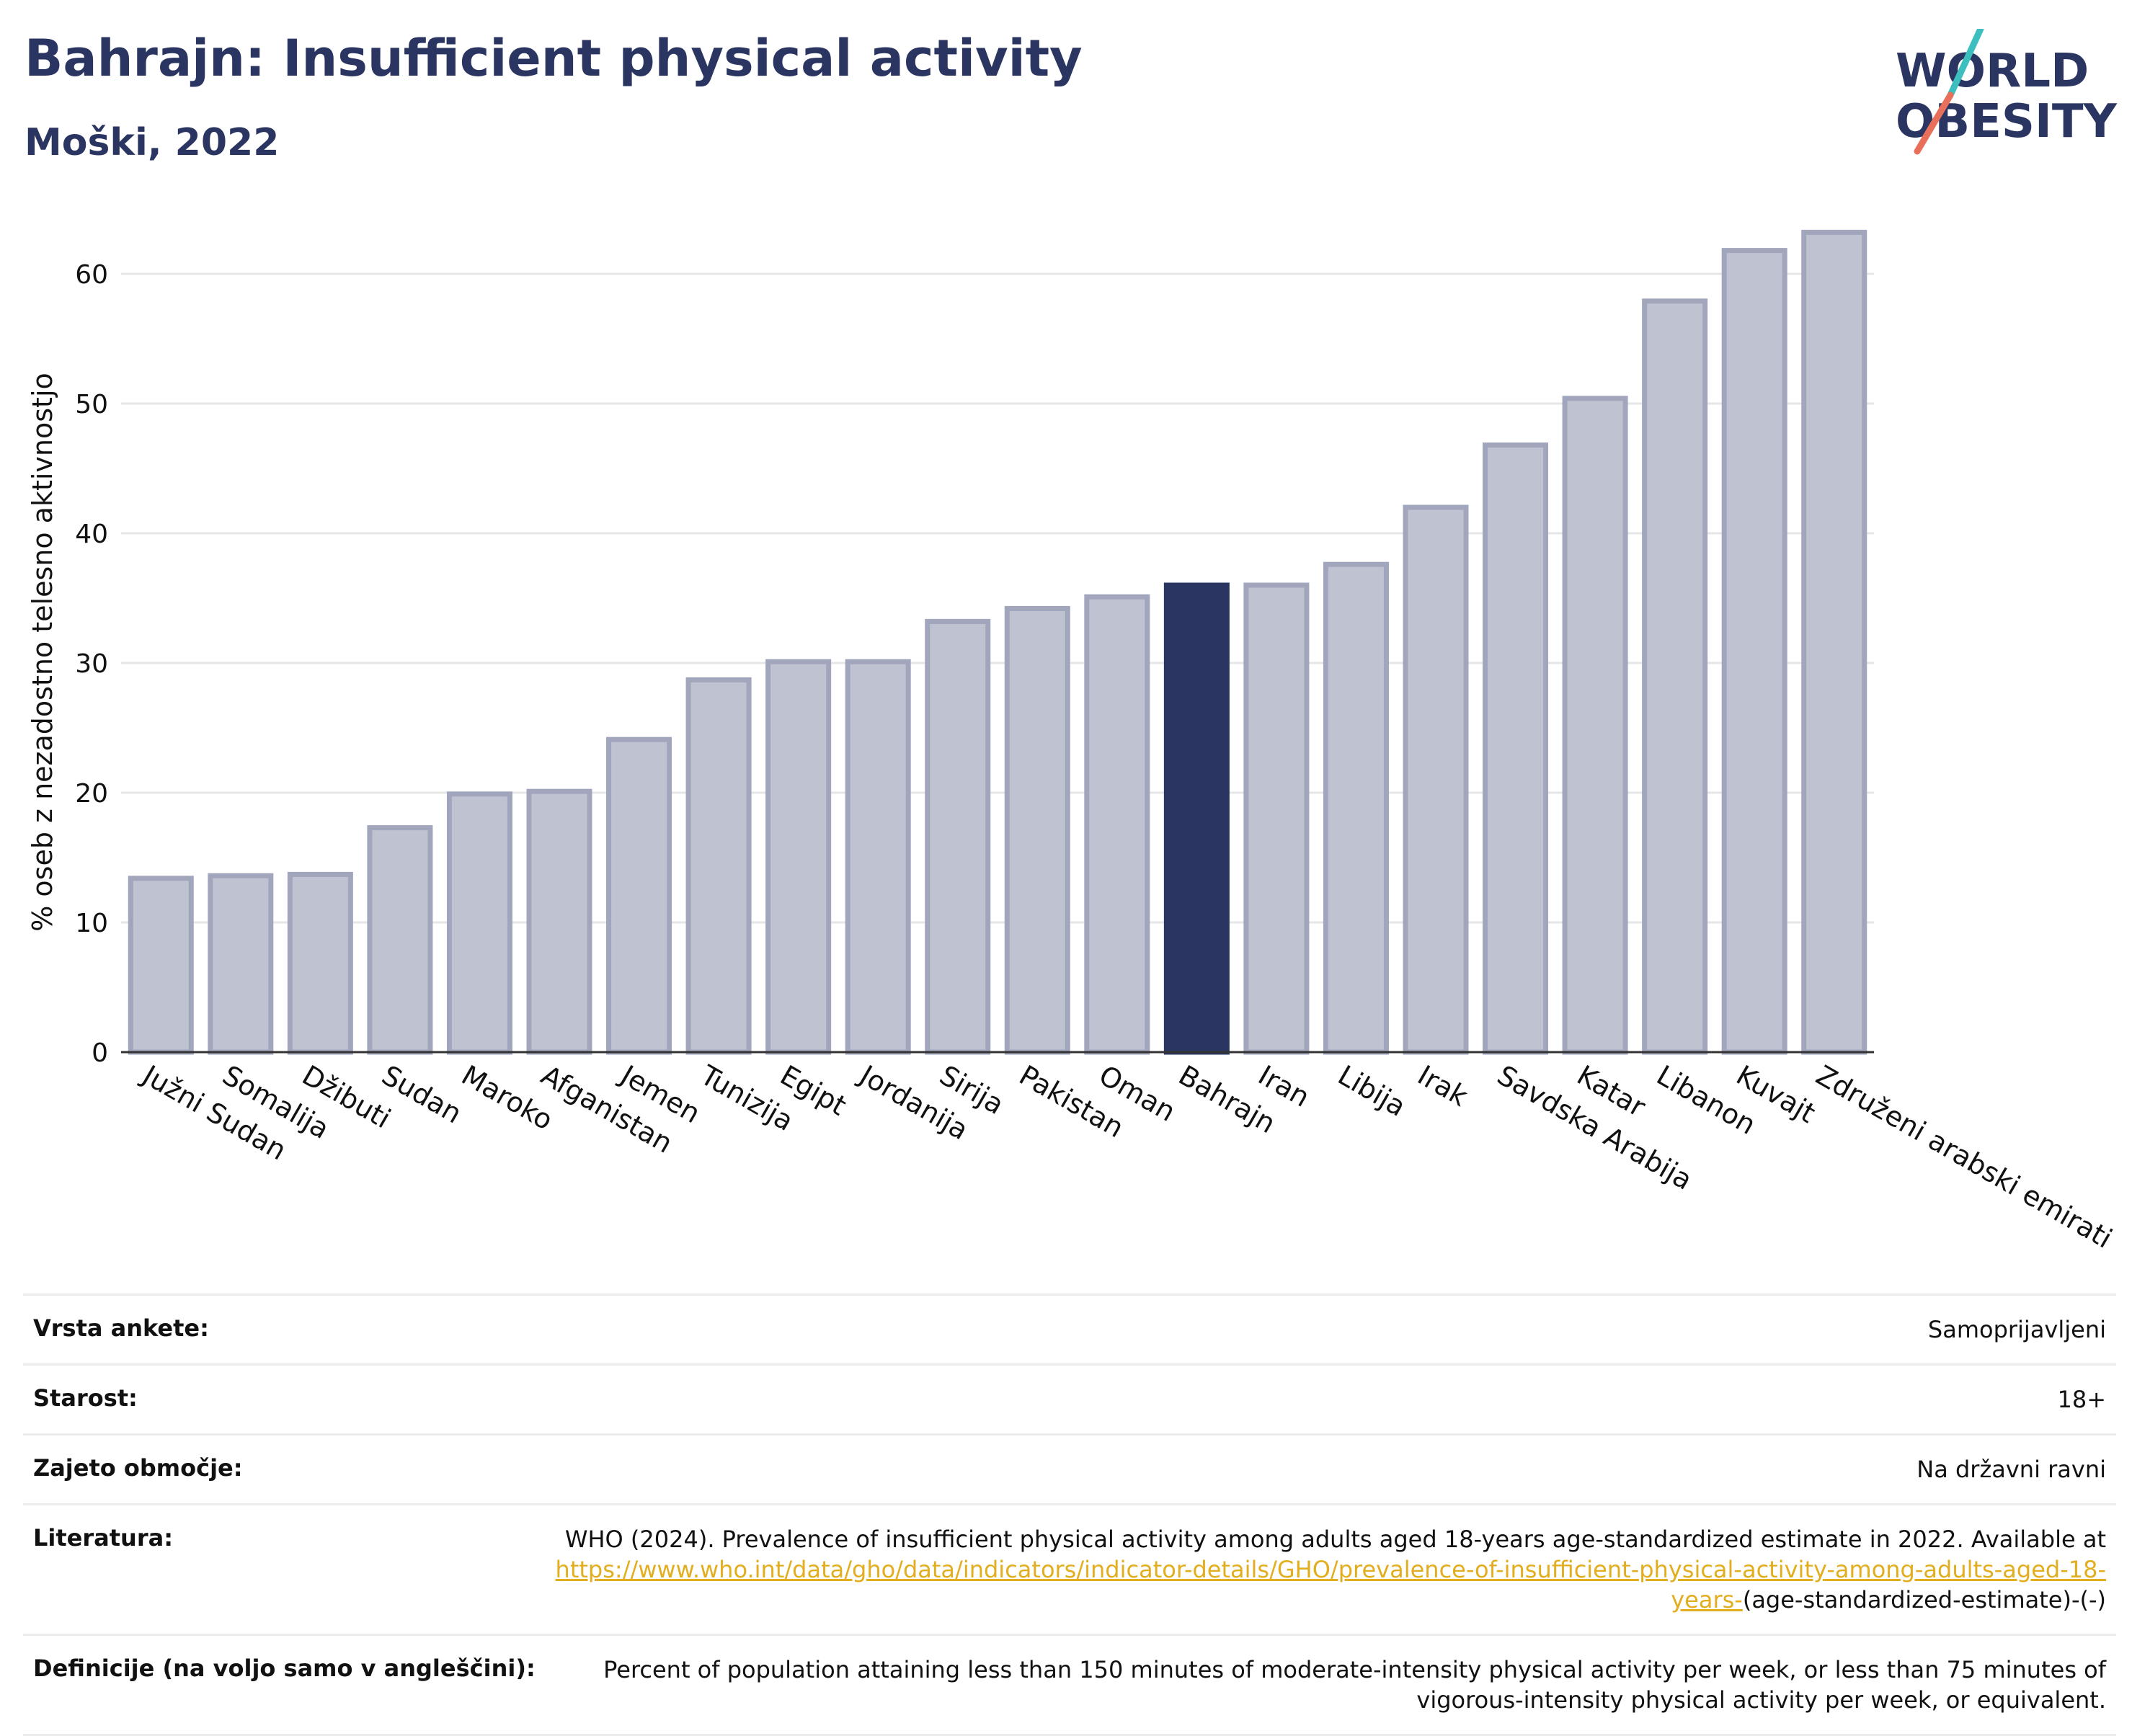  I want to click on y-tick-label: 20, so click(91, 794).